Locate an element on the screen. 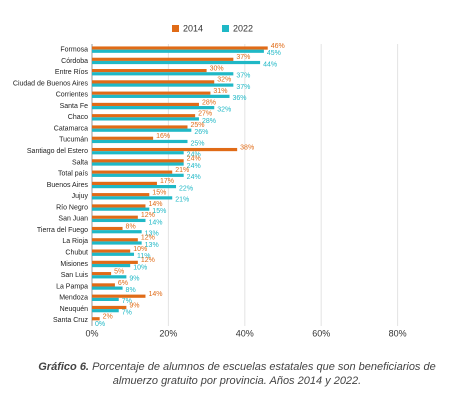  value-label: 16% is located at coordinates (163, 136).